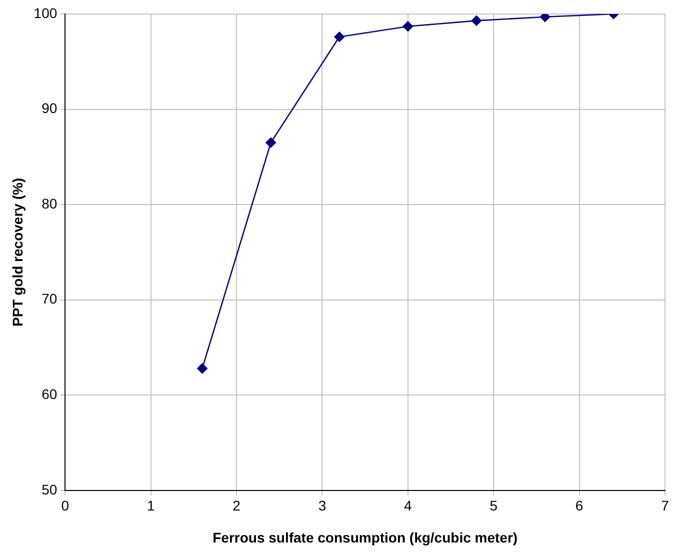  I want to click on y-tick-label: 50, so click(50, 489).